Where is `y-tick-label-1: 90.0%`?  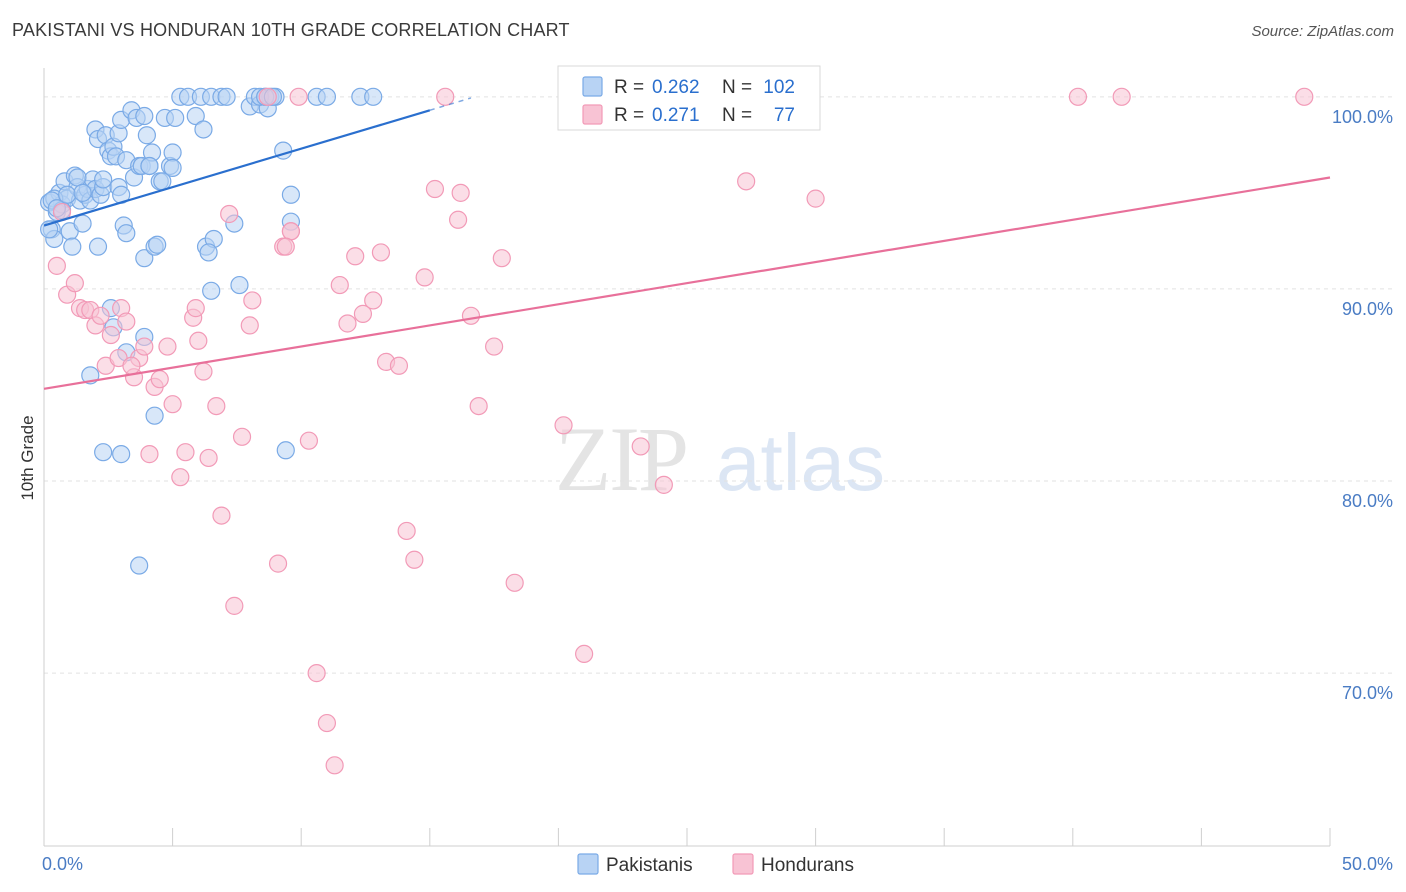
y-tick-label-1: 90.0% is located at coordinates (1367, 309).